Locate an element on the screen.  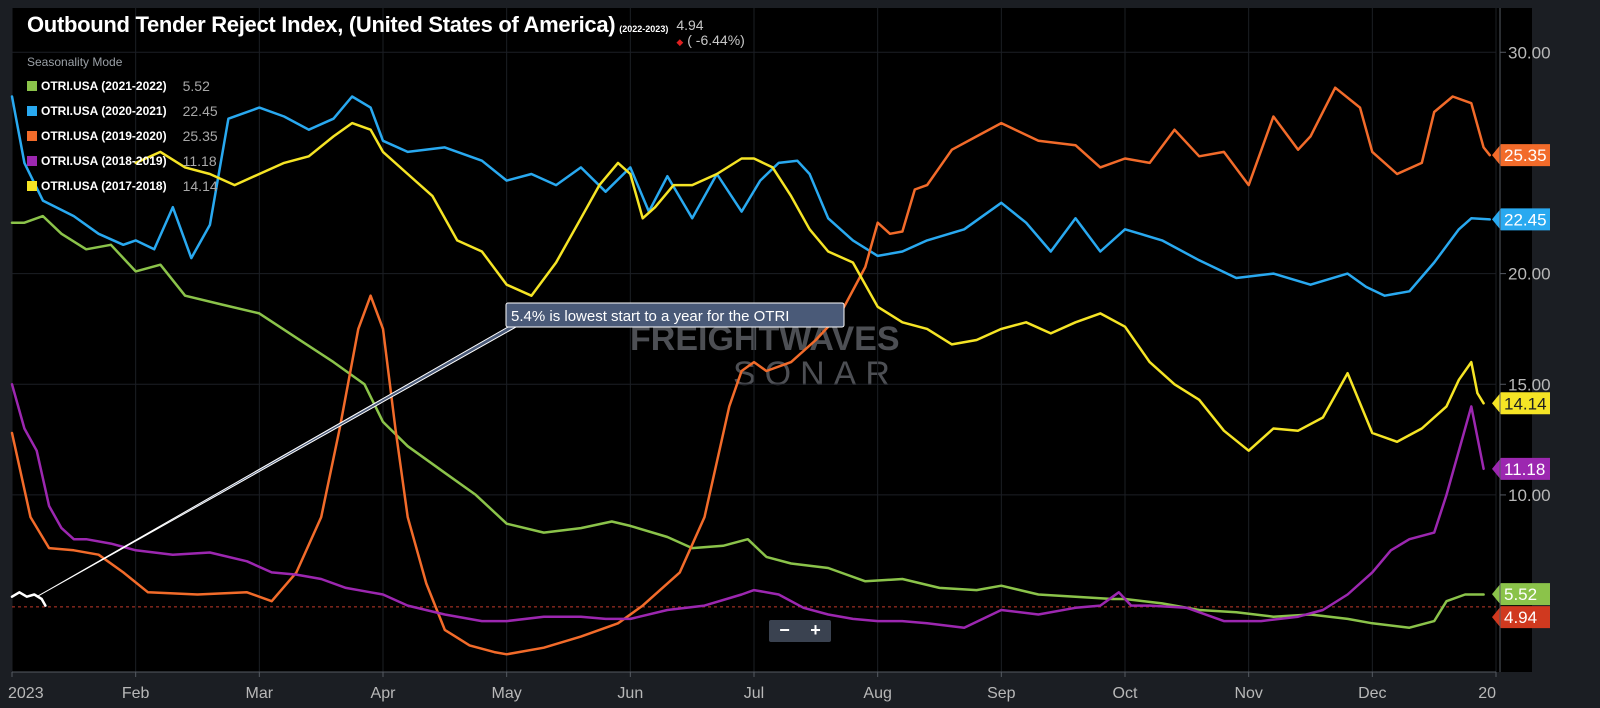
value-tag-label: 22.45 is located at coordinates (1525, 219).